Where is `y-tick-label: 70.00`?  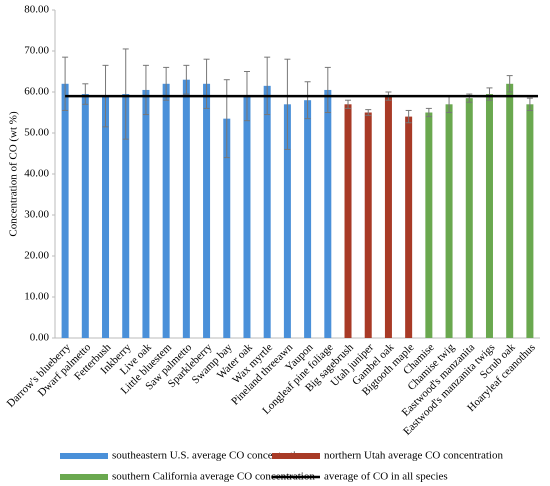 y-tick-label: 70.00 is located at coordinates (36, 51).